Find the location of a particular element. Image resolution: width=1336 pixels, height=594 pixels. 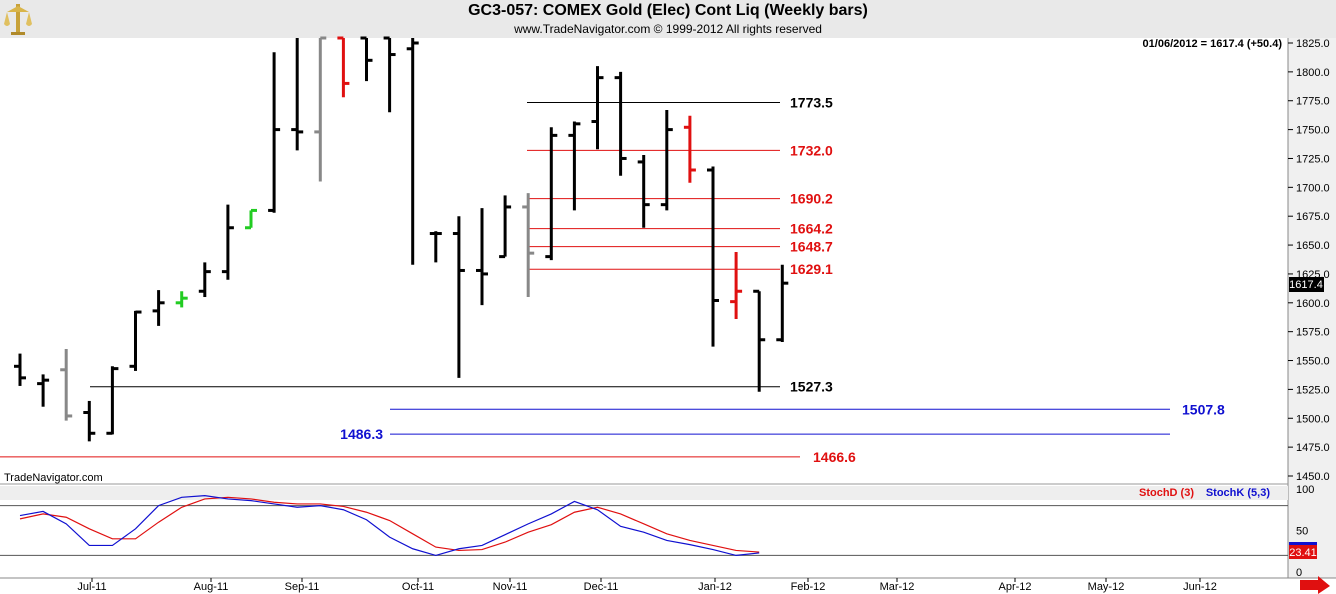

price-tick-label: 1650.0 is located at coordinates (1313, 246).